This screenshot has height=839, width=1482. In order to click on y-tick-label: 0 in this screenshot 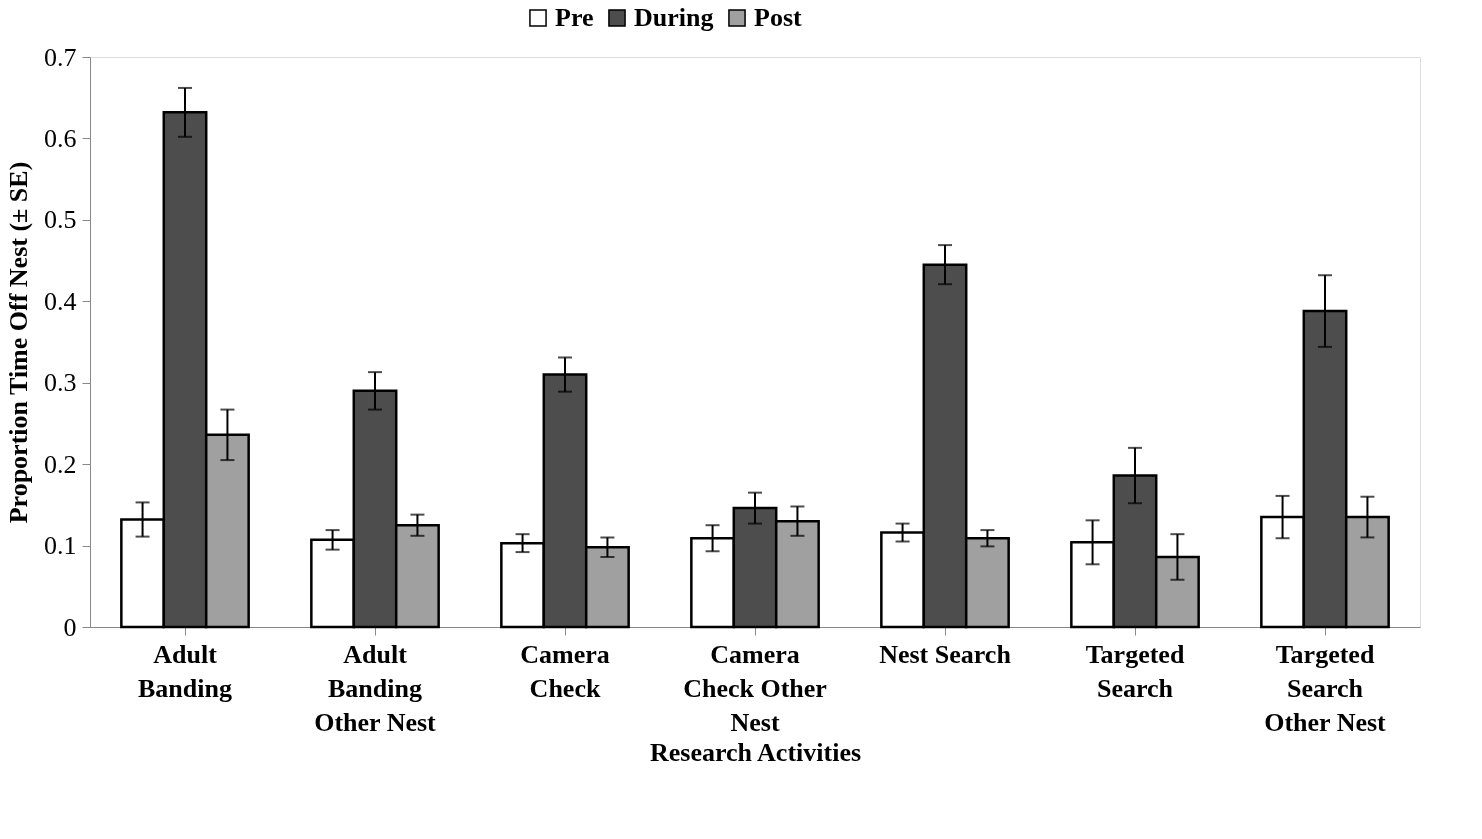, I will do `click(70, 627)`.